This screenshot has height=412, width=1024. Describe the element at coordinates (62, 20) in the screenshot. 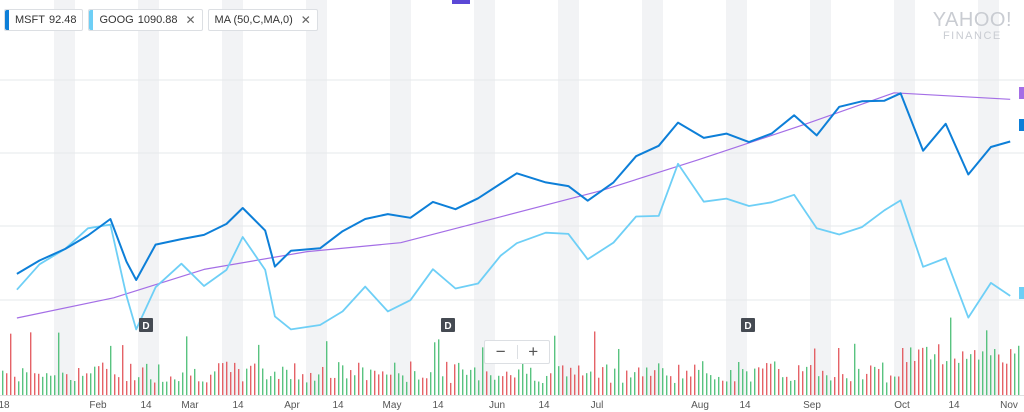

I see `legend-value: 92.48` at that location.